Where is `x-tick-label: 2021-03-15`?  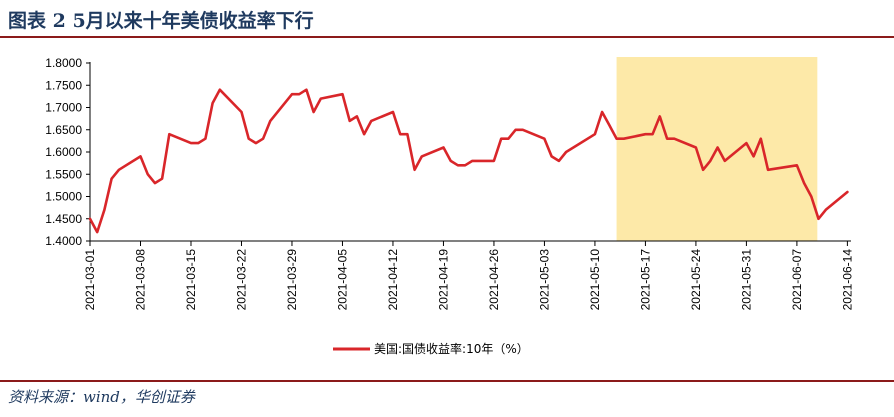
x-tick-label: 2021-03-15 is located at coordinates (191, 280).